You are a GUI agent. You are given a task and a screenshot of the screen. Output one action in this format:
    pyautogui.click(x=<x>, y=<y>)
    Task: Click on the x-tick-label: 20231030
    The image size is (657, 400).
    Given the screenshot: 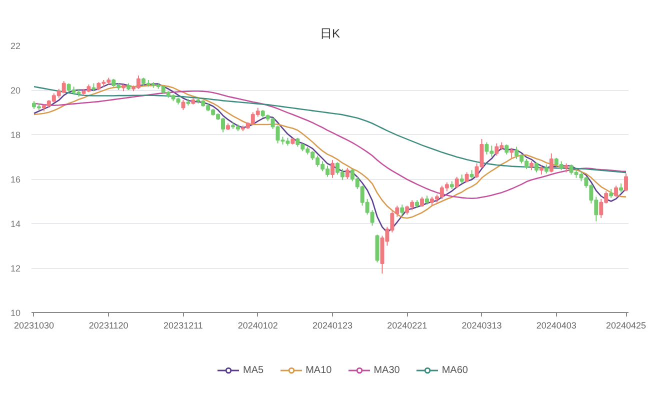 What is the action you would take?
    pyautogui.click(x=34, y=325)
    